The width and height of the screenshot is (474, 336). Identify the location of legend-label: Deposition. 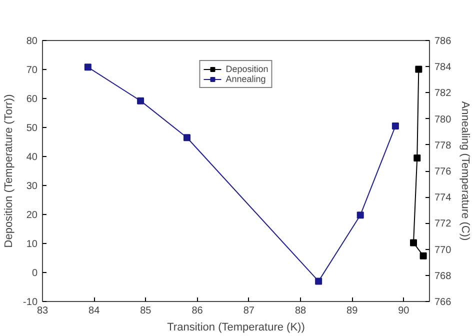
(247, 69).